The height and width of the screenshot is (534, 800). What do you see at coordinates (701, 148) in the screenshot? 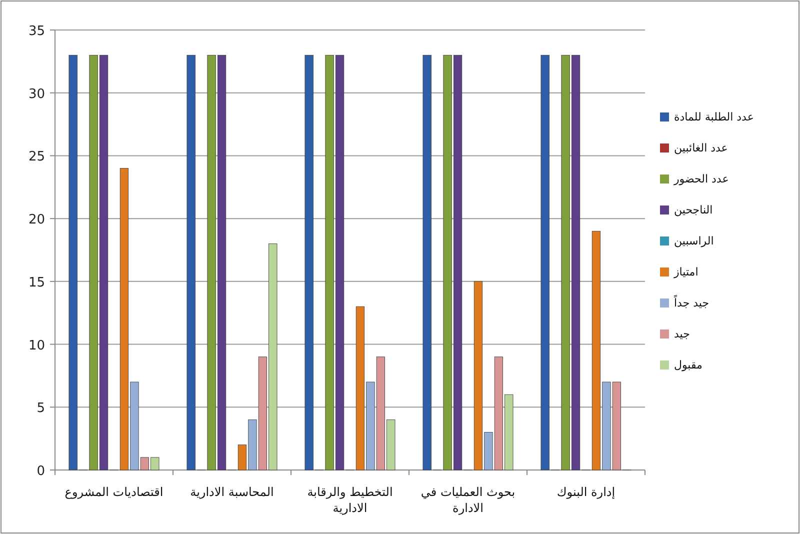
I see `legend-label: عدد الغائبين` at bounding box center [701, 148].